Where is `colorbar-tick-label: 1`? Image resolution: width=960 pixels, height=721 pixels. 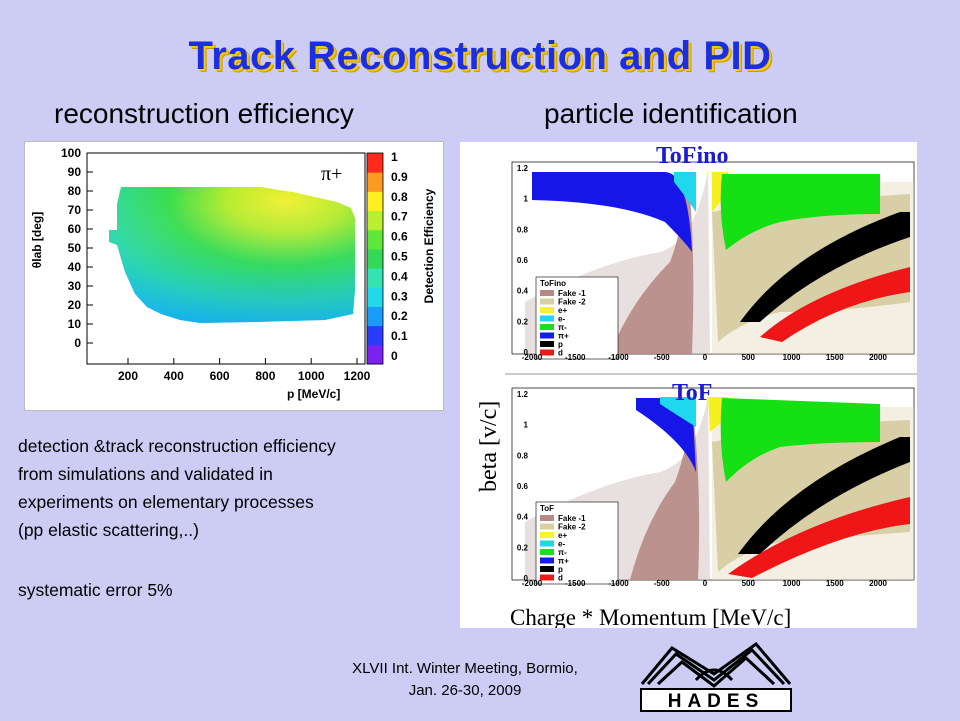
colorbar-tick-label: 1 is located at coordinates (394, 157).